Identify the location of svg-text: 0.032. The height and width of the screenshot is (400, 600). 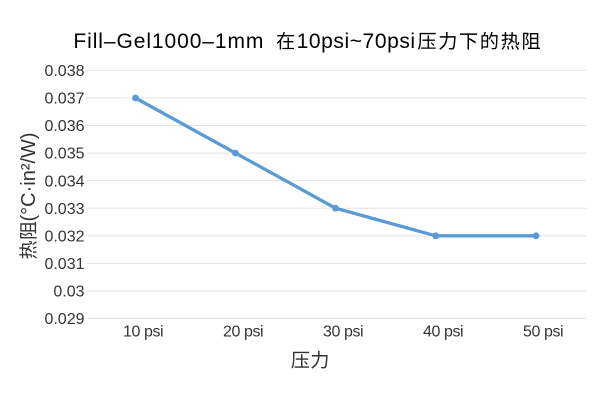
(64, 236).